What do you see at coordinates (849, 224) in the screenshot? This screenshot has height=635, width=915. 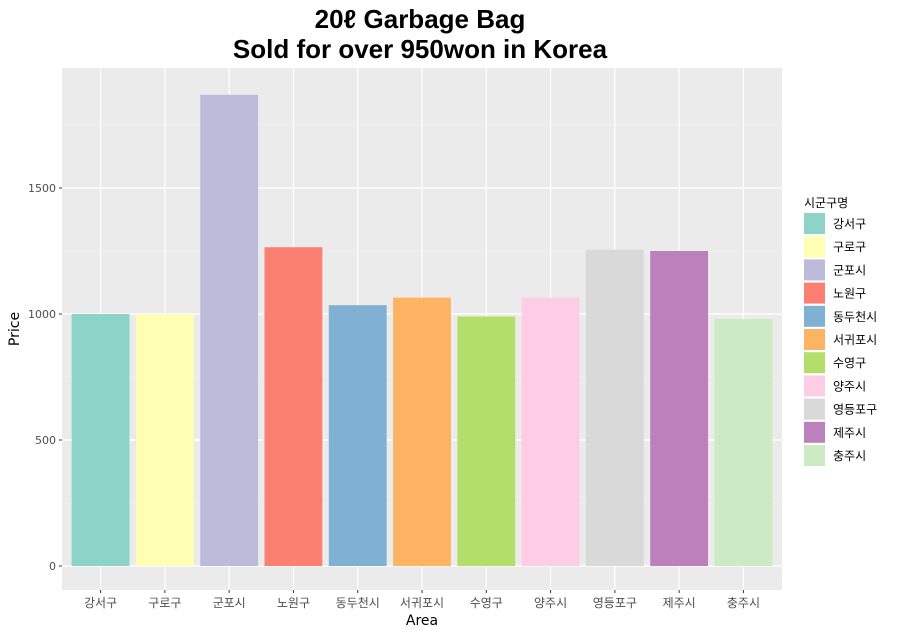 I see `legend-label-0: 강서구` at bounding box center [849, 224].